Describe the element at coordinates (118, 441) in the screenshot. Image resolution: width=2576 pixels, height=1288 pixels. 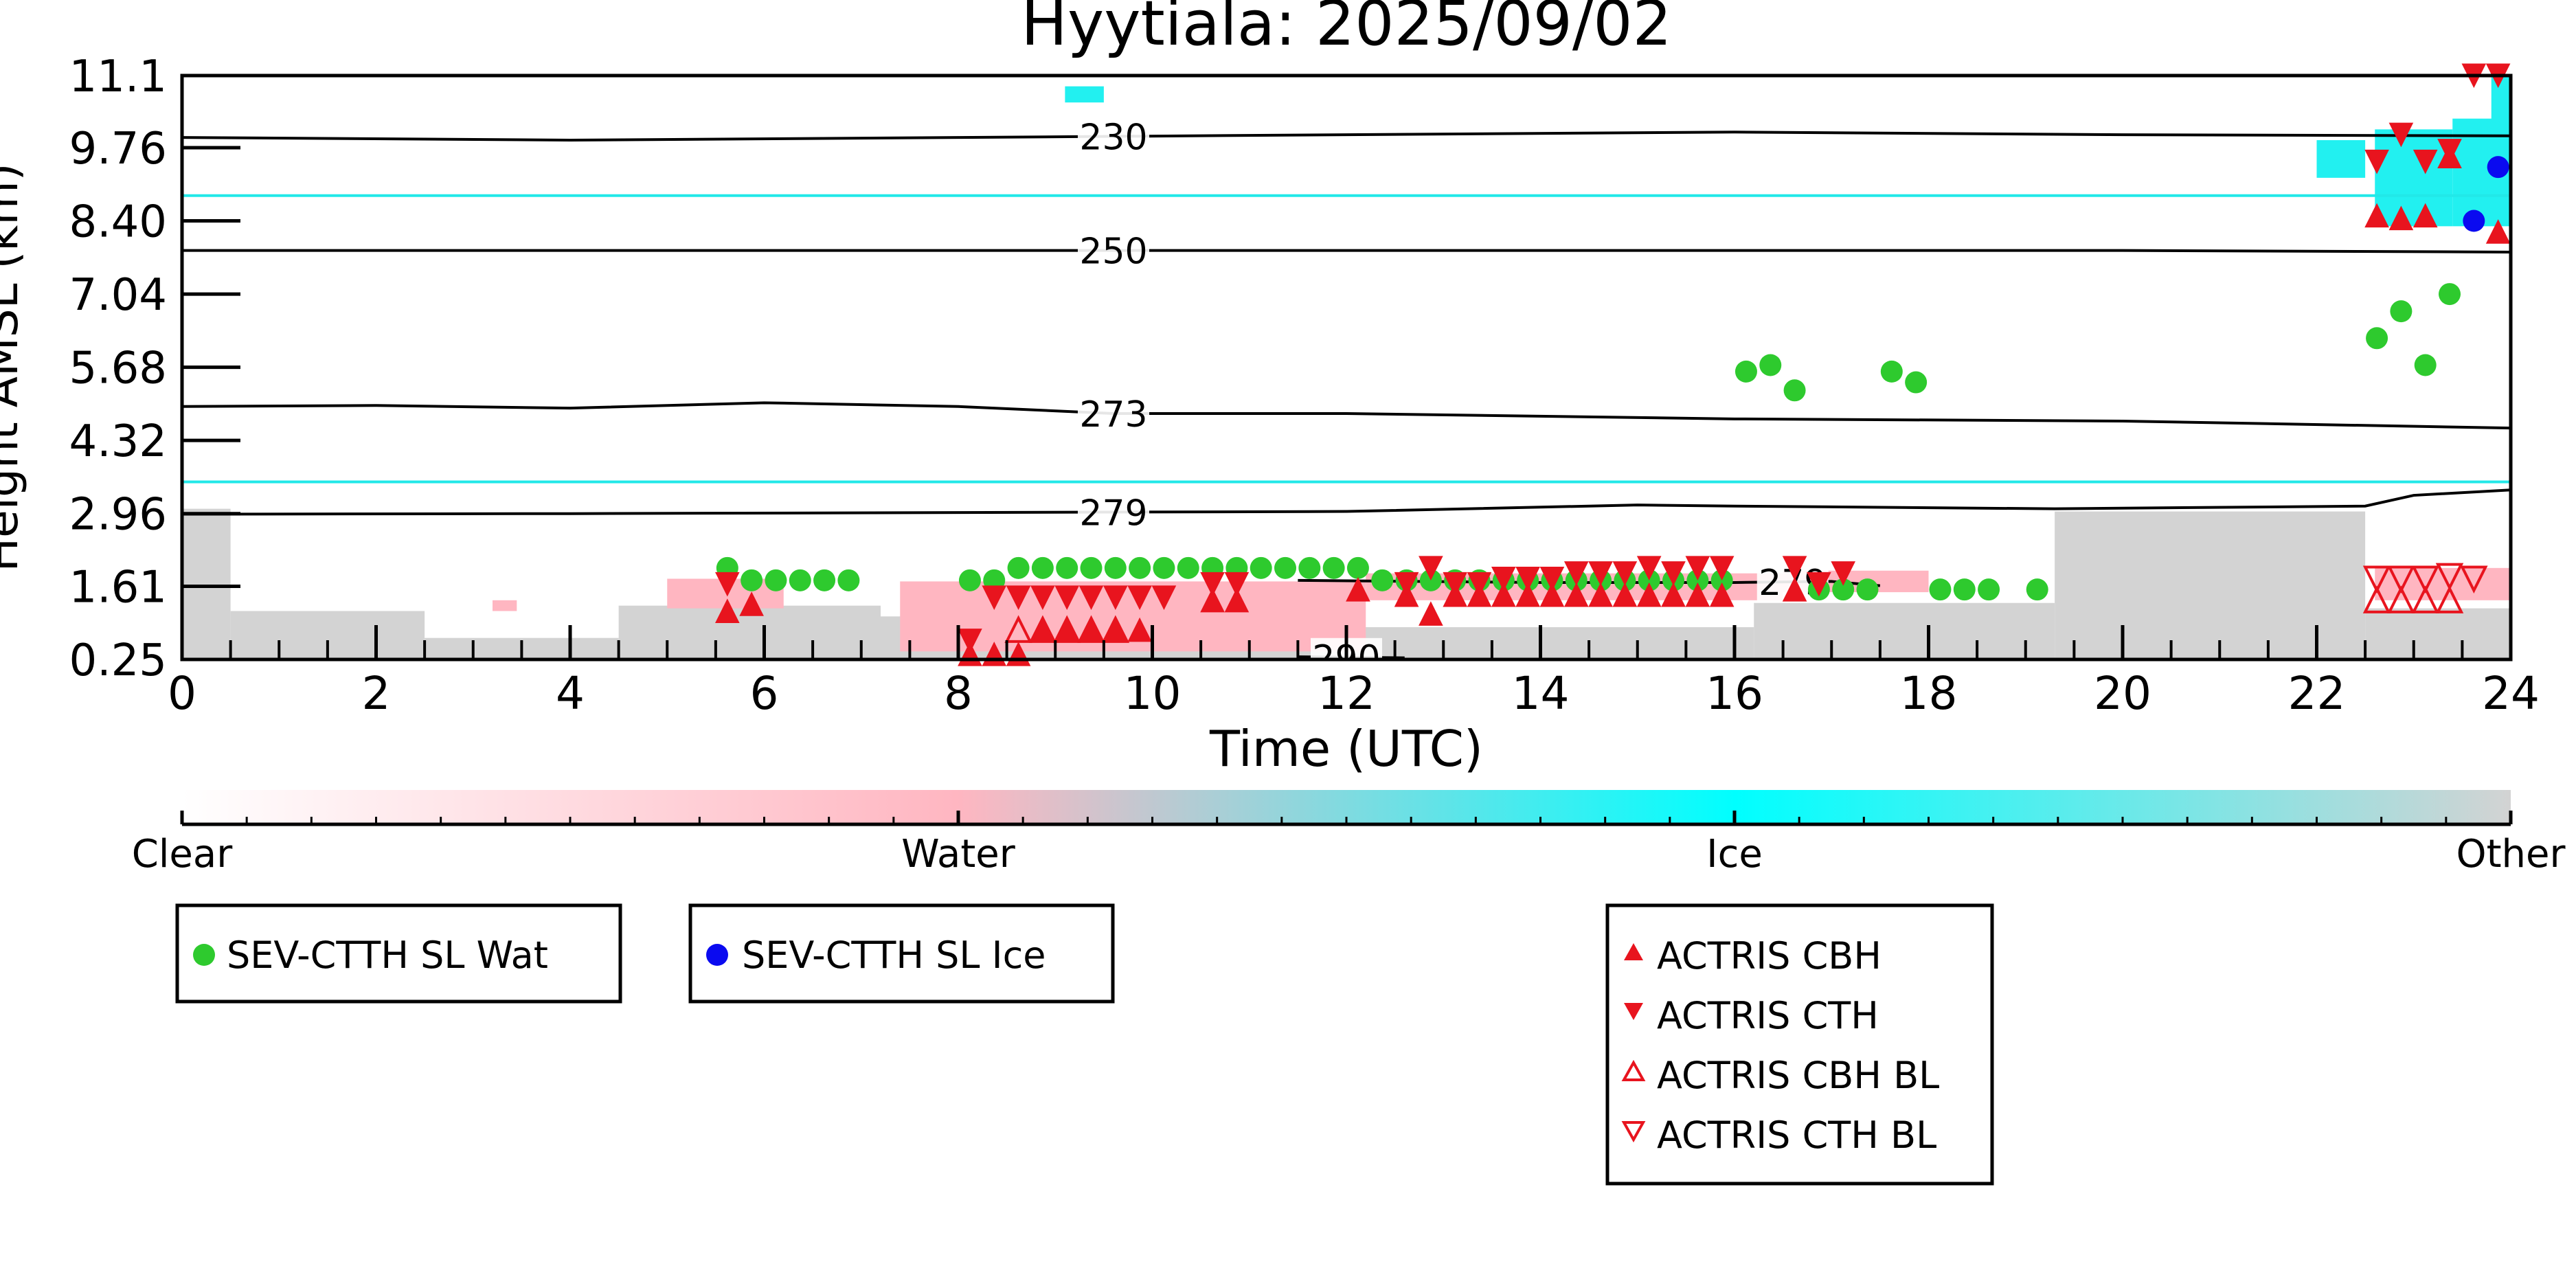
I see `y-tick-label: 4.32` at that location.